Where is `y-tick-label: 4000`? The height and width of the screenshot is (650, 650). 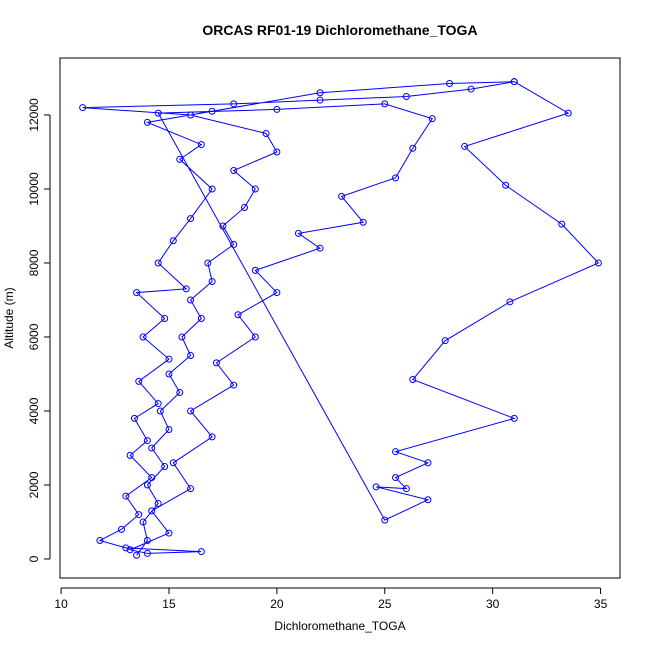 y-tick-label: 4000 is located at coordinates (34, 410).